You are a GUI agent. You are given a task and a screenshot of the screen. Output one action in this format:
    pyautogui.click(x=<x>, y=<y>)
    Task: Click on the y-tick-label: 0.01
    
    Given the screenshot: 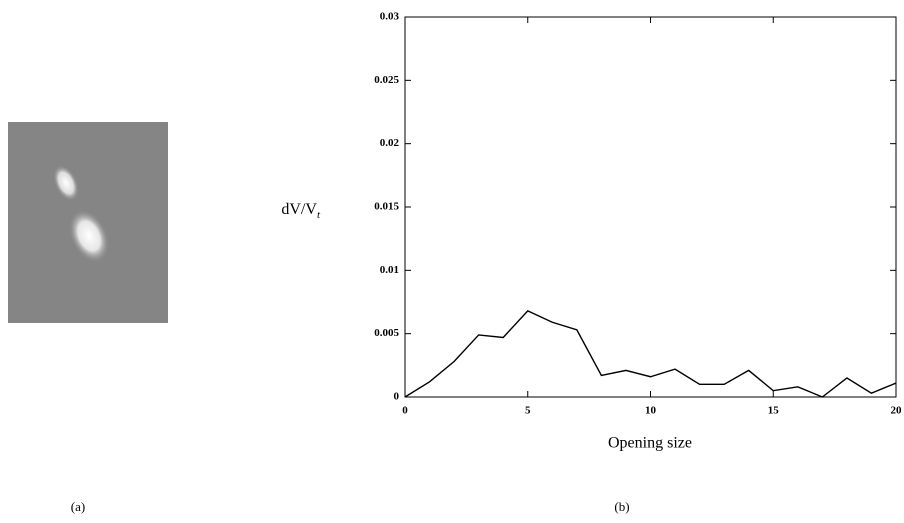 What is the action you would take?
    pyautogui.click(x=389, y=270)
    